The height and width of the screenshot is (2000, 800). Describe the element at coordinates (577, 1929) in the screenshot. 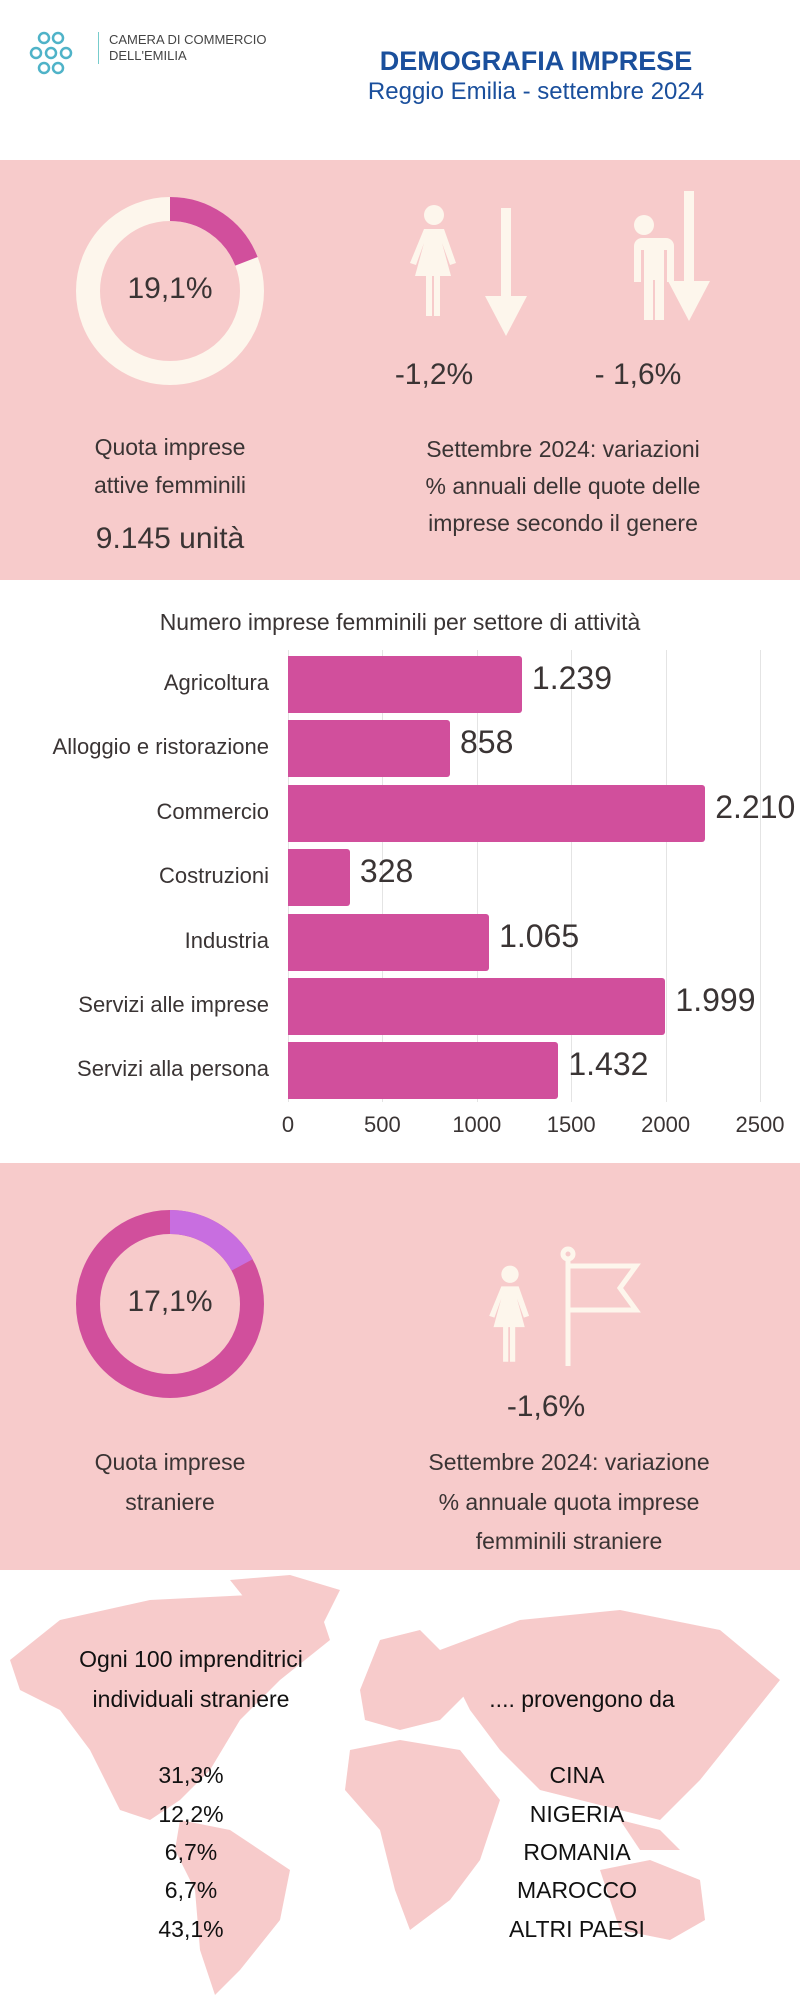

I see `origin-country: ALTRI PAESI` at that location.